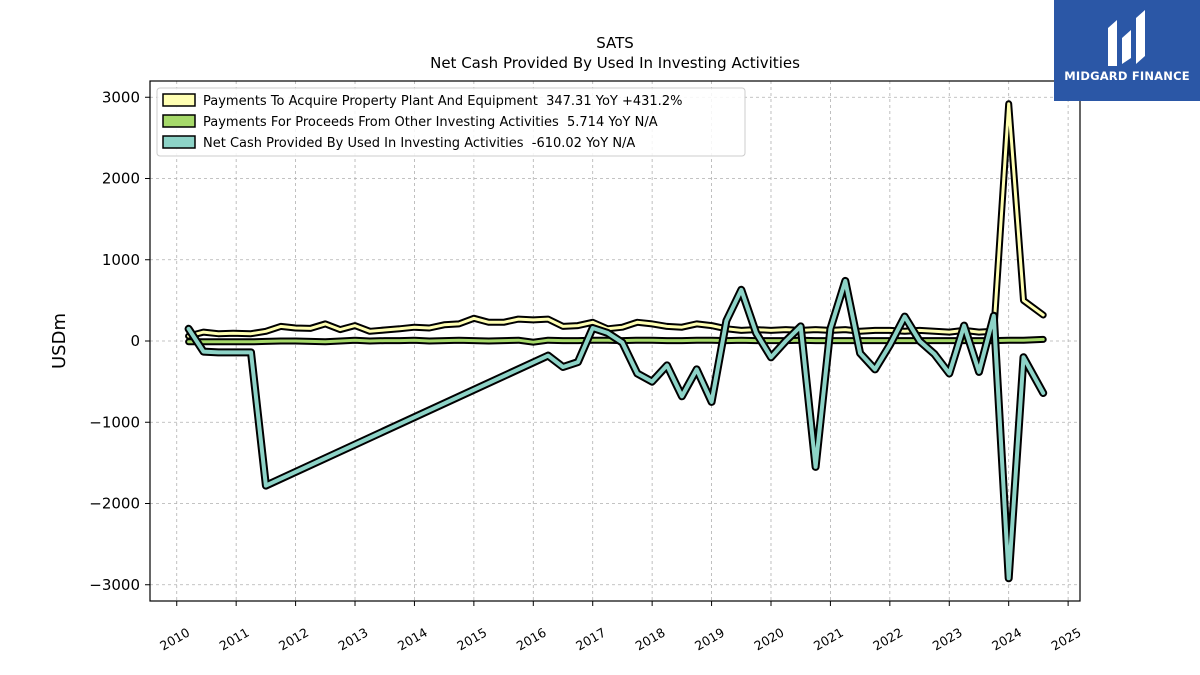 The image size is (1200, 675). I want to click on y-tick-label: −1000, so click(114, 422).